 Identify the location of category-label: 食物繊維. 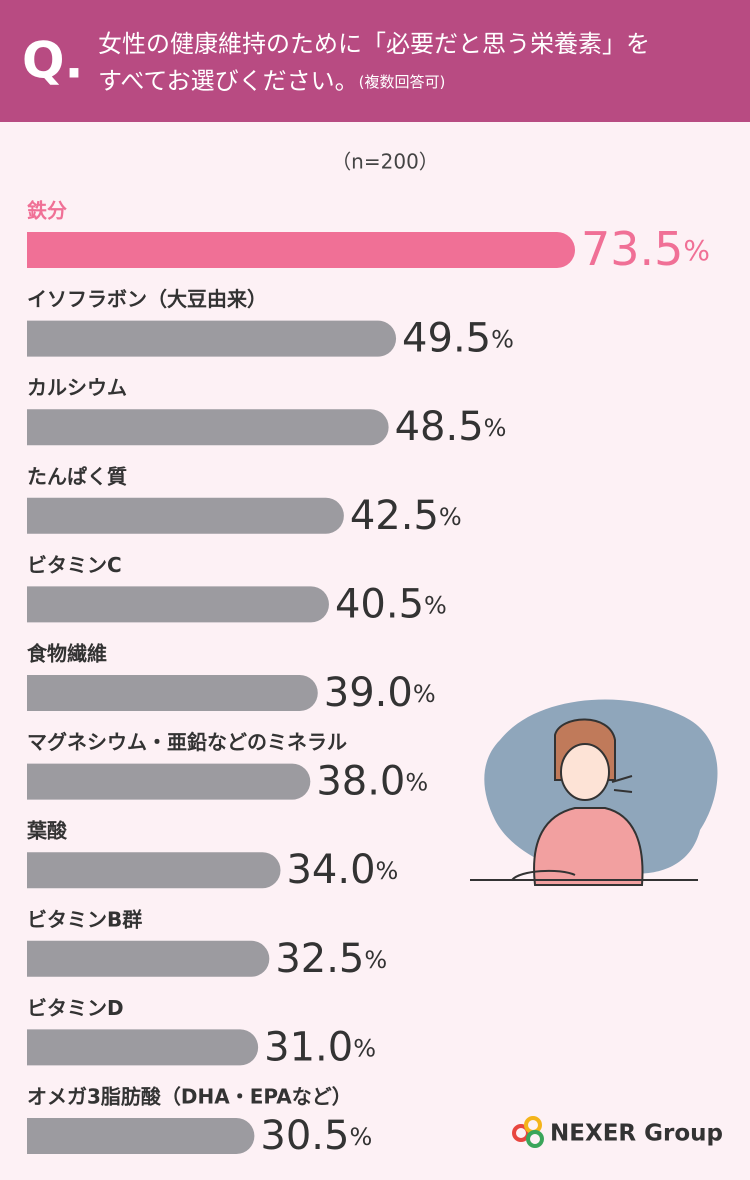
(67, 654).